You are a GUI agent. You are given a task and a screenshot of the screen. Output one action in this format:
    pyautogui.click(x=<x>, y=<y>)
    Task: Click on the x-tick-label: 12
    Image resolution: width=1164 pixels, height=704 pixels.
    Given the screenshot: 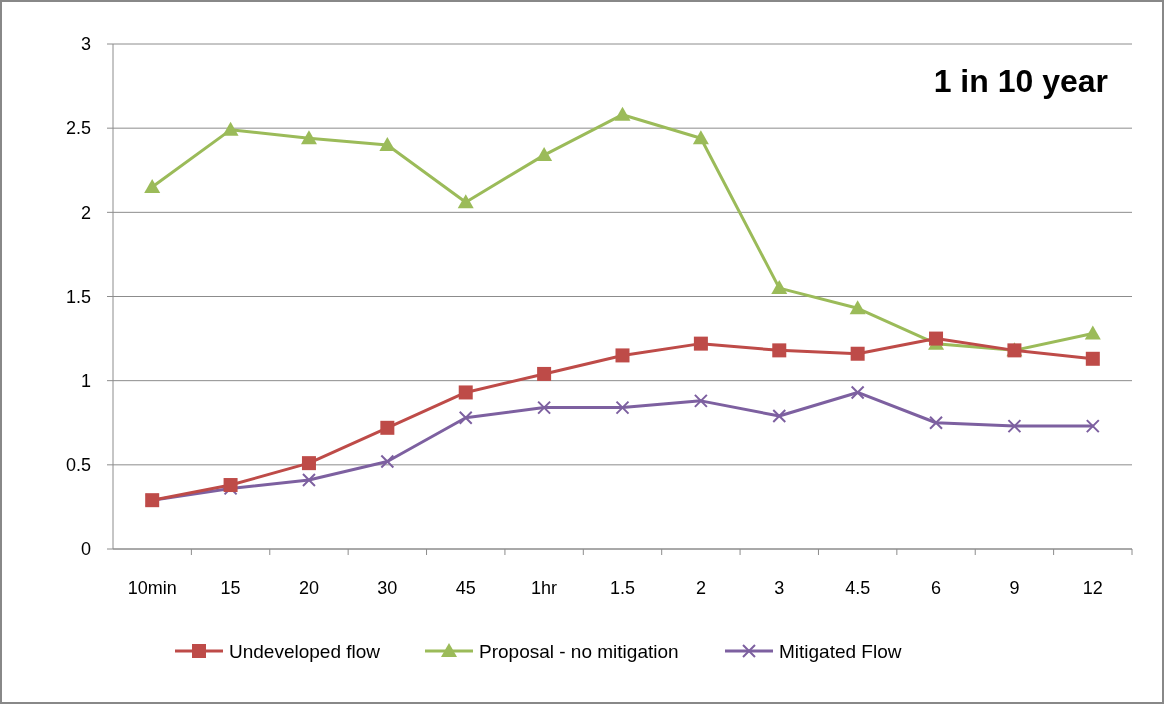 What is the action you would take?
    pyautogui.click(x=1092, y=588)
    